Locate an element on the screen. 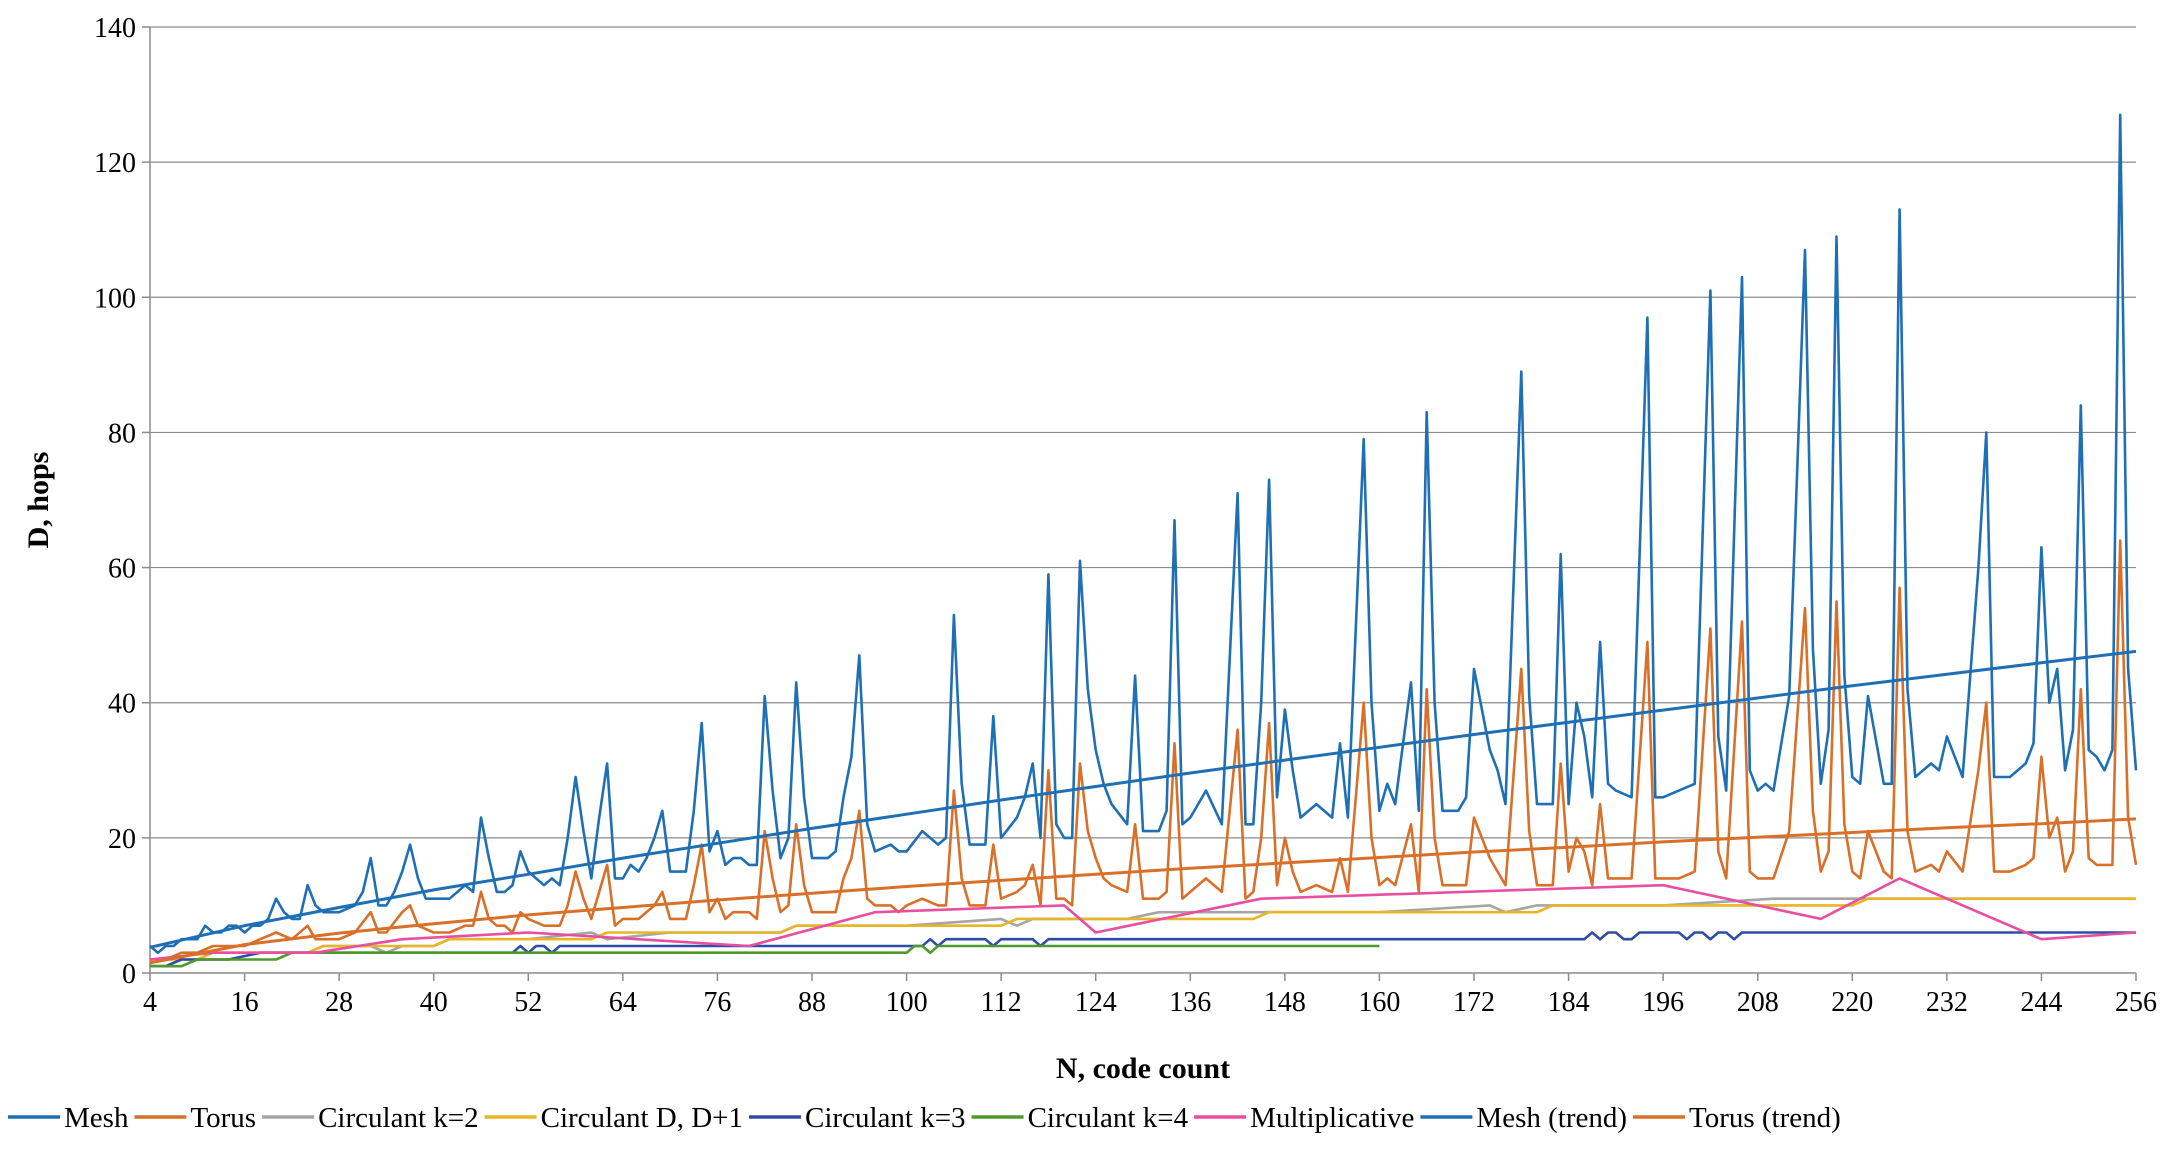  x-tick-label: 160 is located at coordinates (1379, 1002).